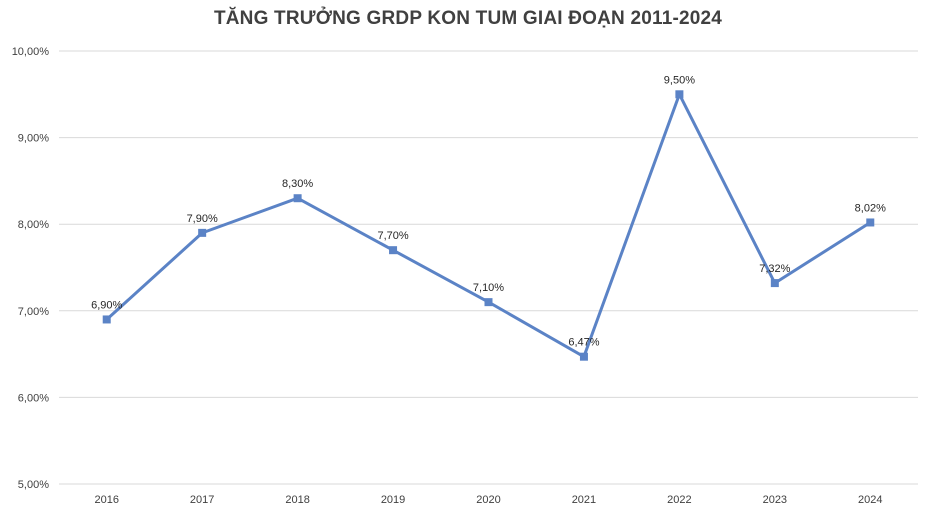 Image resolution: width=936 pixels, height=518 pixels. Describe the element at coordinates (870, 222) in the screenshot. I see `data-point-2024` at that location.